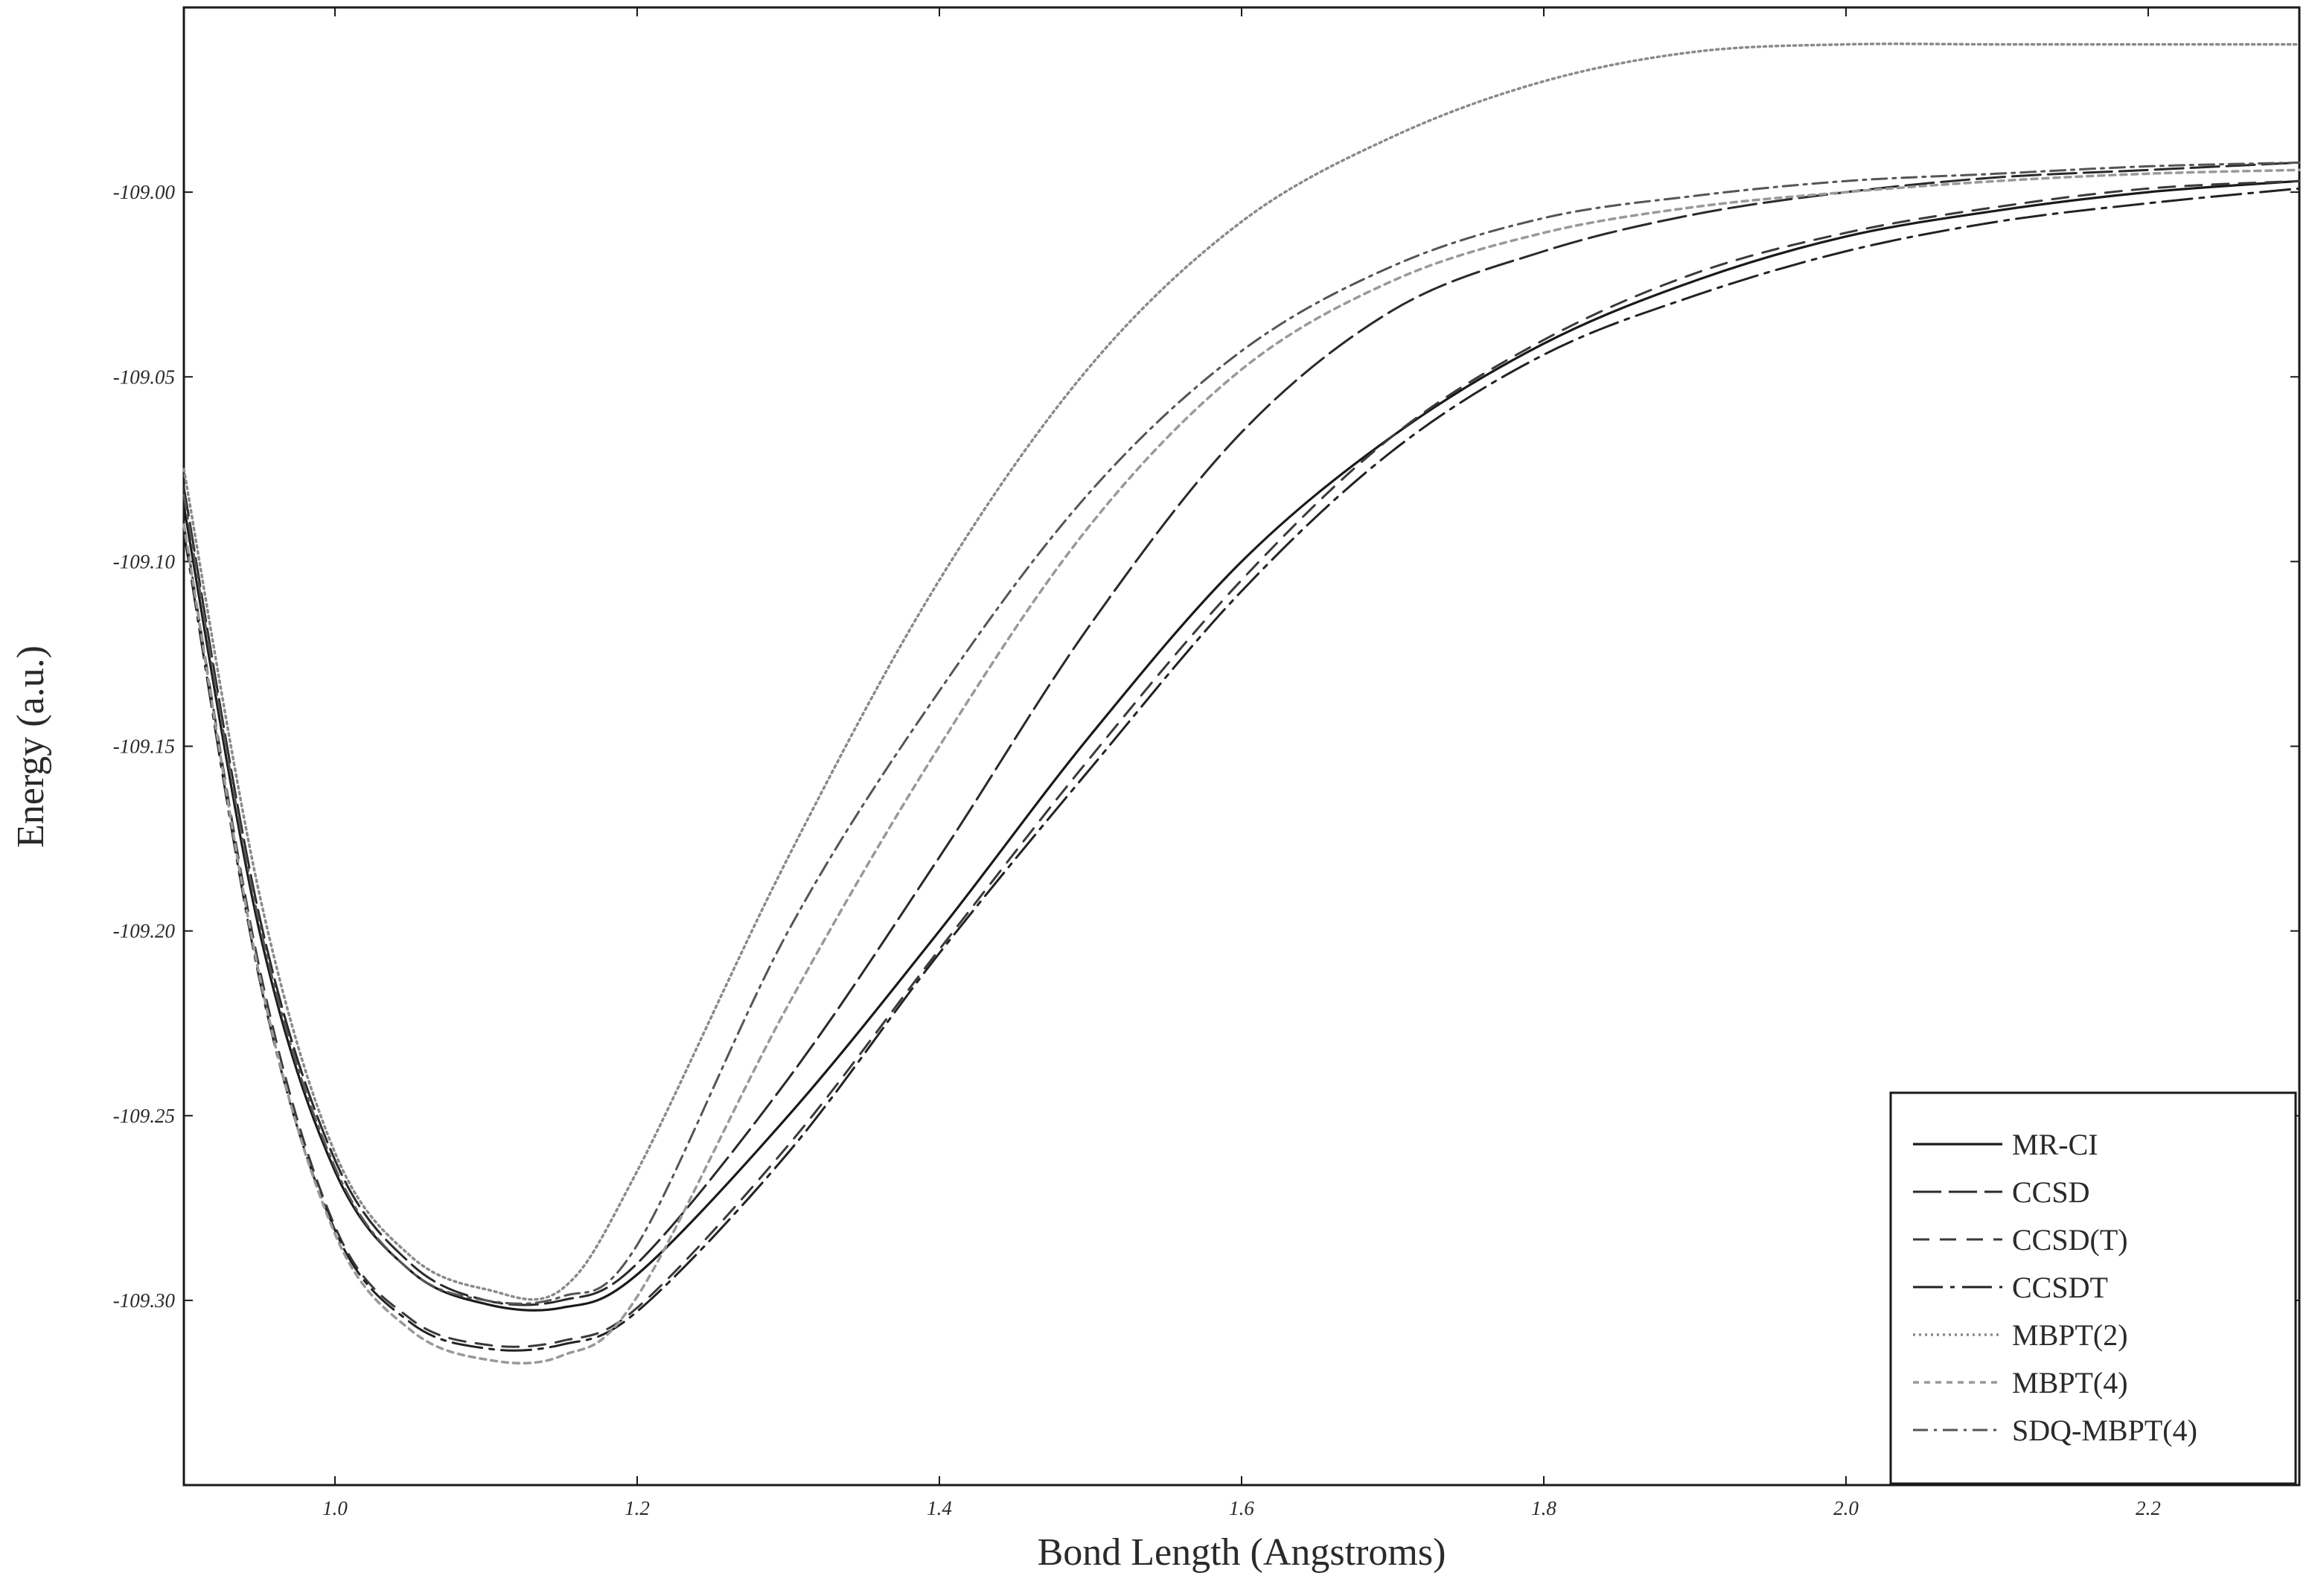 The height and width of the screenshot is (1596, 2309). Describe the element at coordinates (2051, 1192) in the screenshot. I see `legend-label: CCSD` at that location.